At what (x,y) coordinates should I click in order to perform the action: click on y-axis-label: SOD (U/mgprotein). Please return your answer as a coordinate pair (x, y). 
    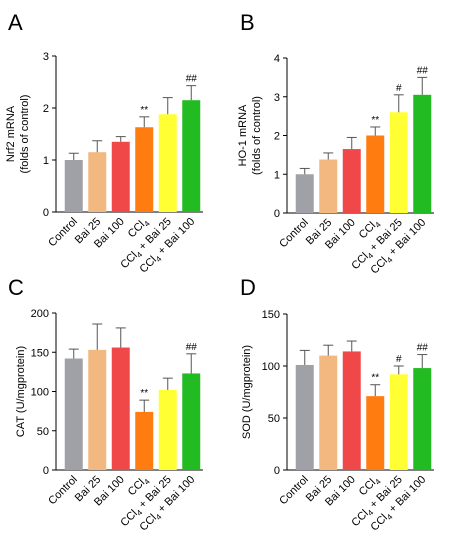
    Looking at the image, I should click on (247, 392).